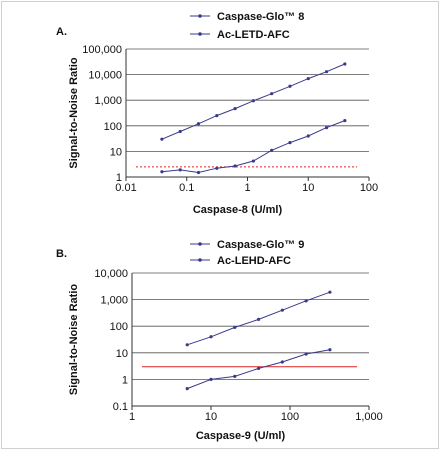 This screenshot has height=450, width=440. What do you see at coordinates (61, 254) in the screenshot?
I see `panel-letter: B.` at bounding box center [61, 254].